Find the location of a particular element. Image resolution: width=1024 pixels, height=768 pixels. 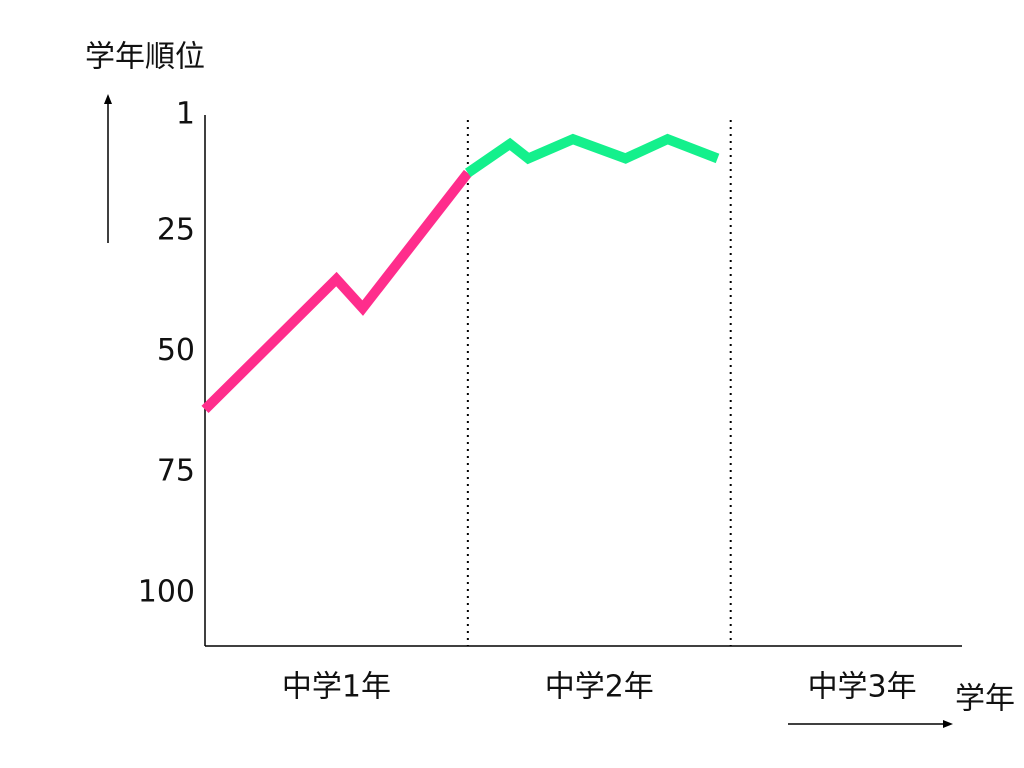

x-arrow-head is located at coordinates (948, 724).